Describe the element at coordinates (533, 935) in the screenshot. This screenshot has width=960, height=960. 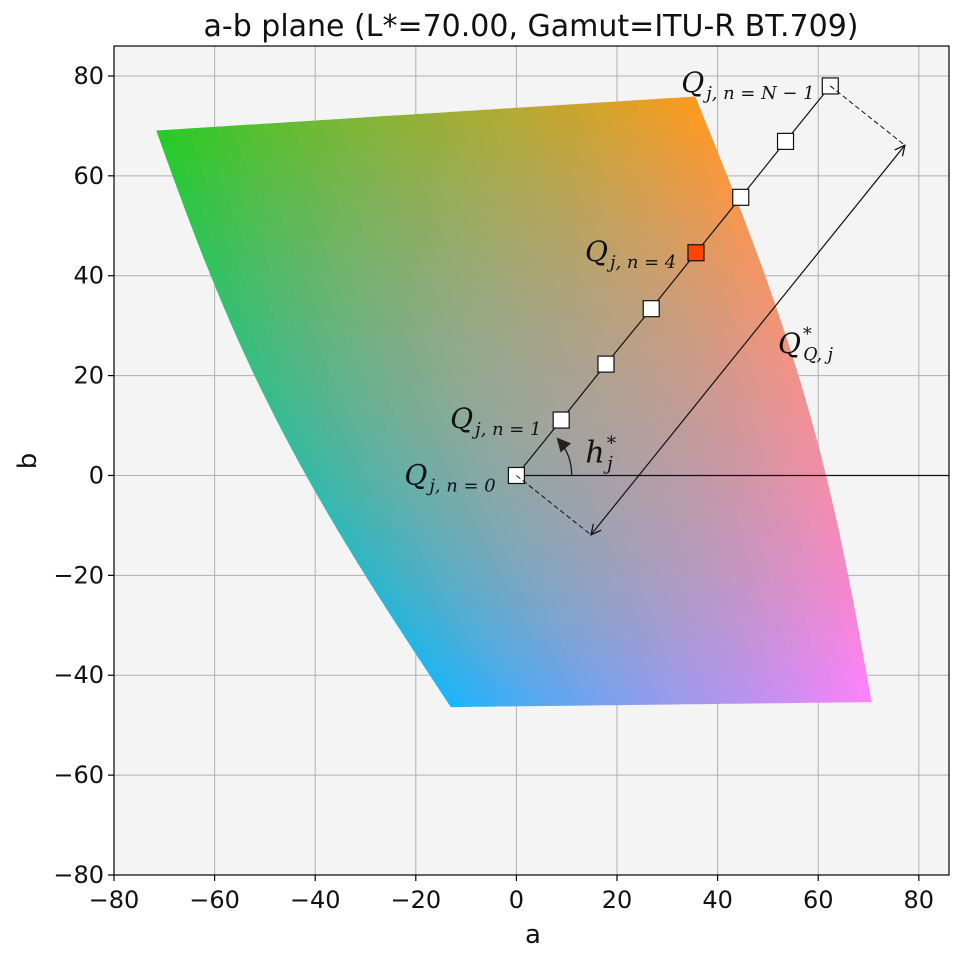
I see `x-axis-title: a` at that location.